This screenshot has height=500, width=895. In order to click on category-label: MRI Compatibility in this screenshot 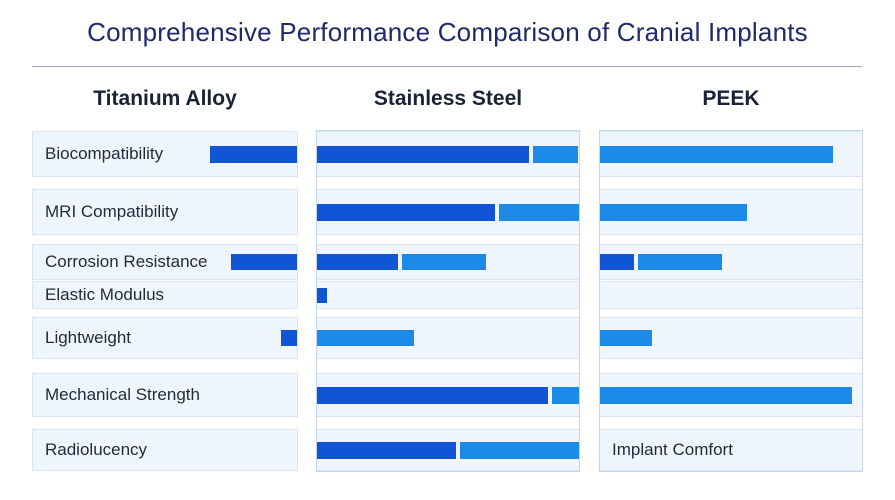, I will do `click(112, 211)`.